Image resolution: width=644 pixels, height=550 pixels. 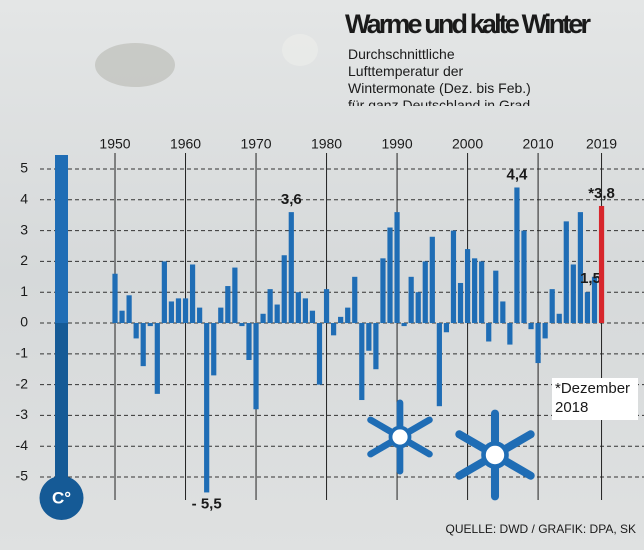 I want to click on value-label: 4,4, so click(x=518, y=174).